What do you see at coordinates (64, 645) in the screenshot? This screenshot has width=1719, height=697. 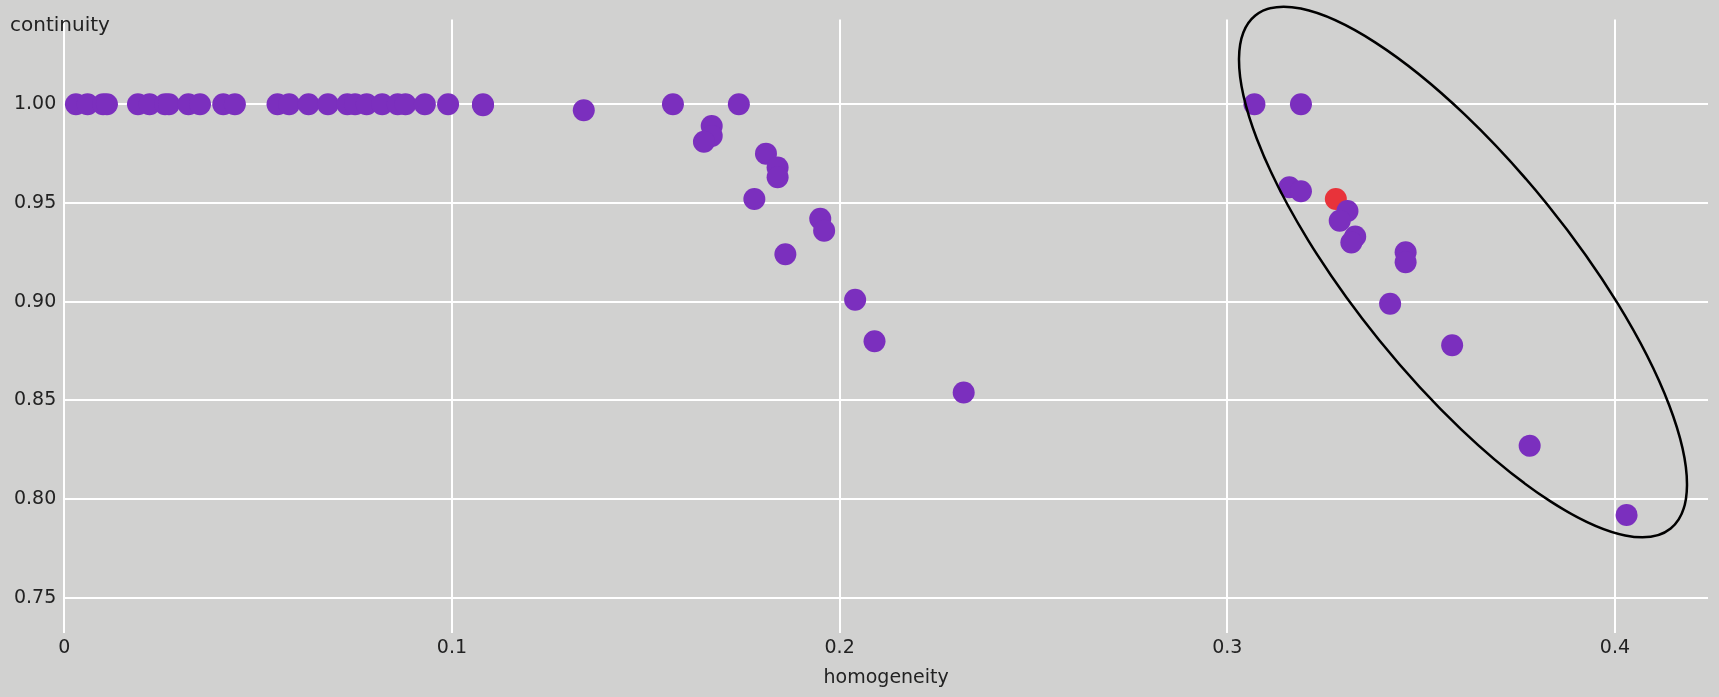 I see `x-tick-label: 0` at bounding box center [64, 645].